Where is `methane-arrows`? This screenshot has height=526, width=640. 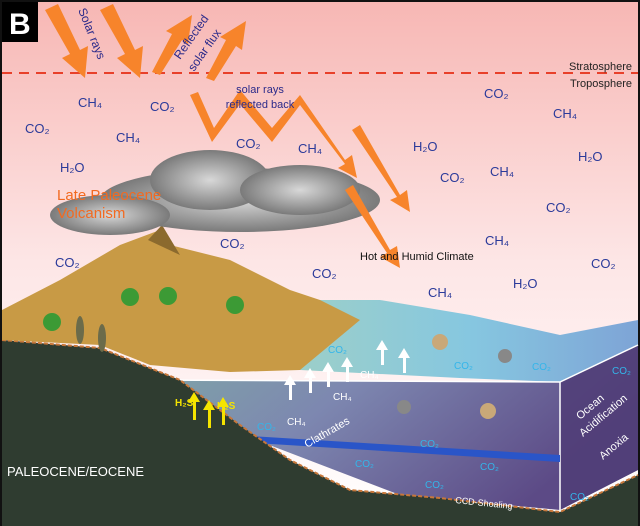
methane-arrows is located at coordinates (347, 370).